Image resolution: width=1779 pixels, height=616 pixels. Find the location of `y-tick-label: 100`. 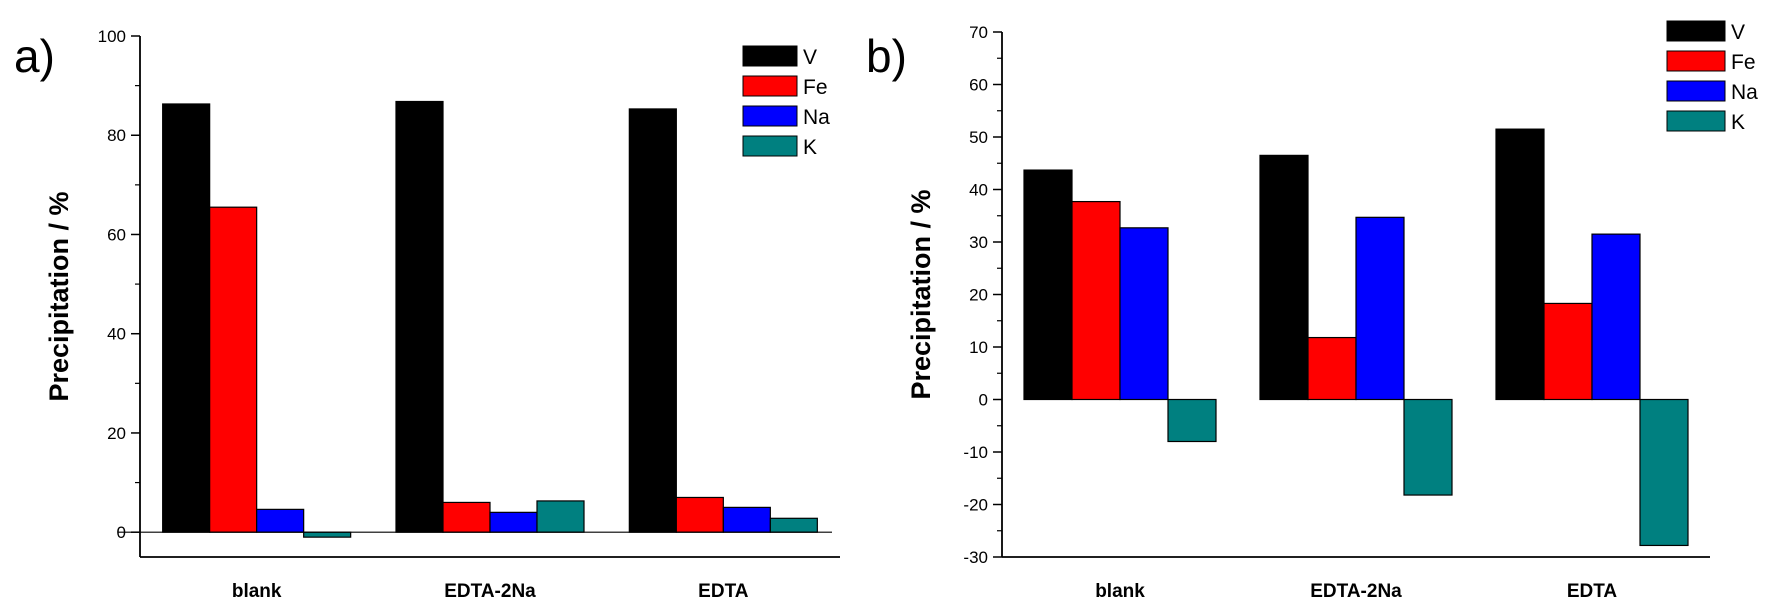

y-tick-label: 100 is located at coordinates (112, 36).